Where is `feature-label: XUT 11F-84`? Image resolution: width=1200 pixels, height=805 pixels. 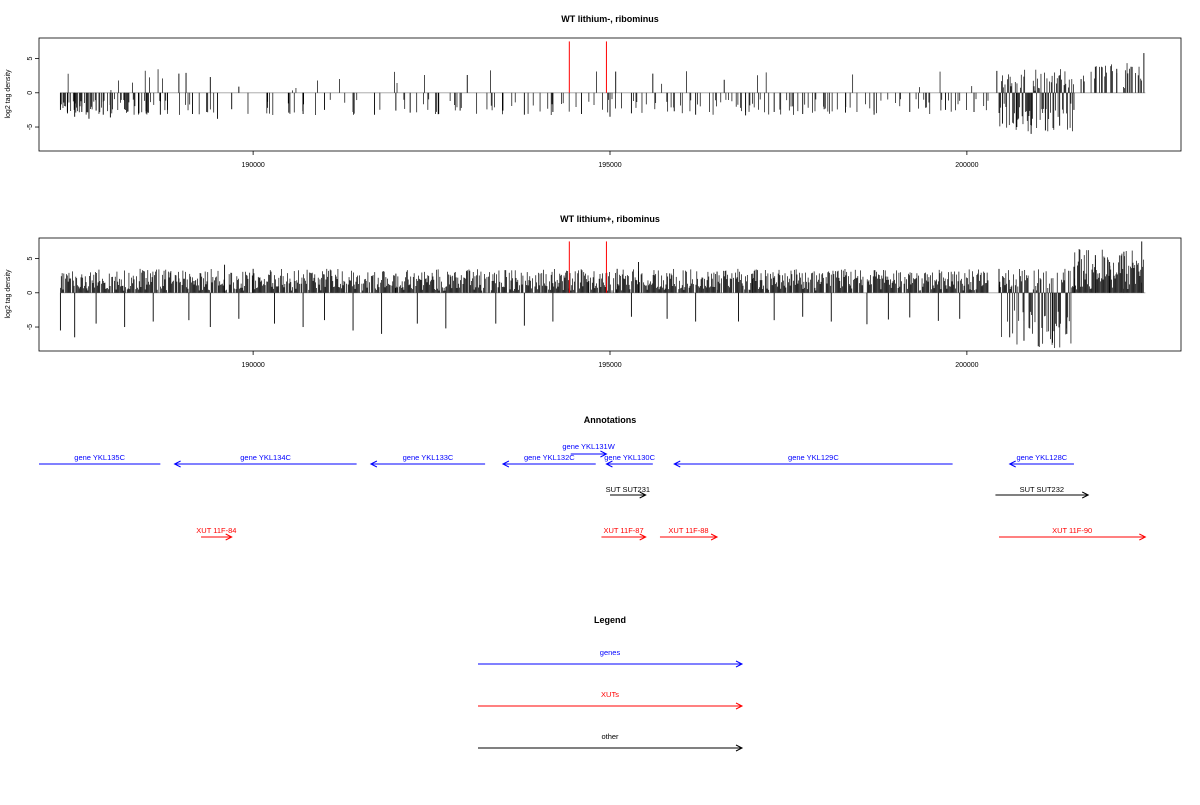 feature-label: XUT 11F-84 is located at coordinates (216, 530).